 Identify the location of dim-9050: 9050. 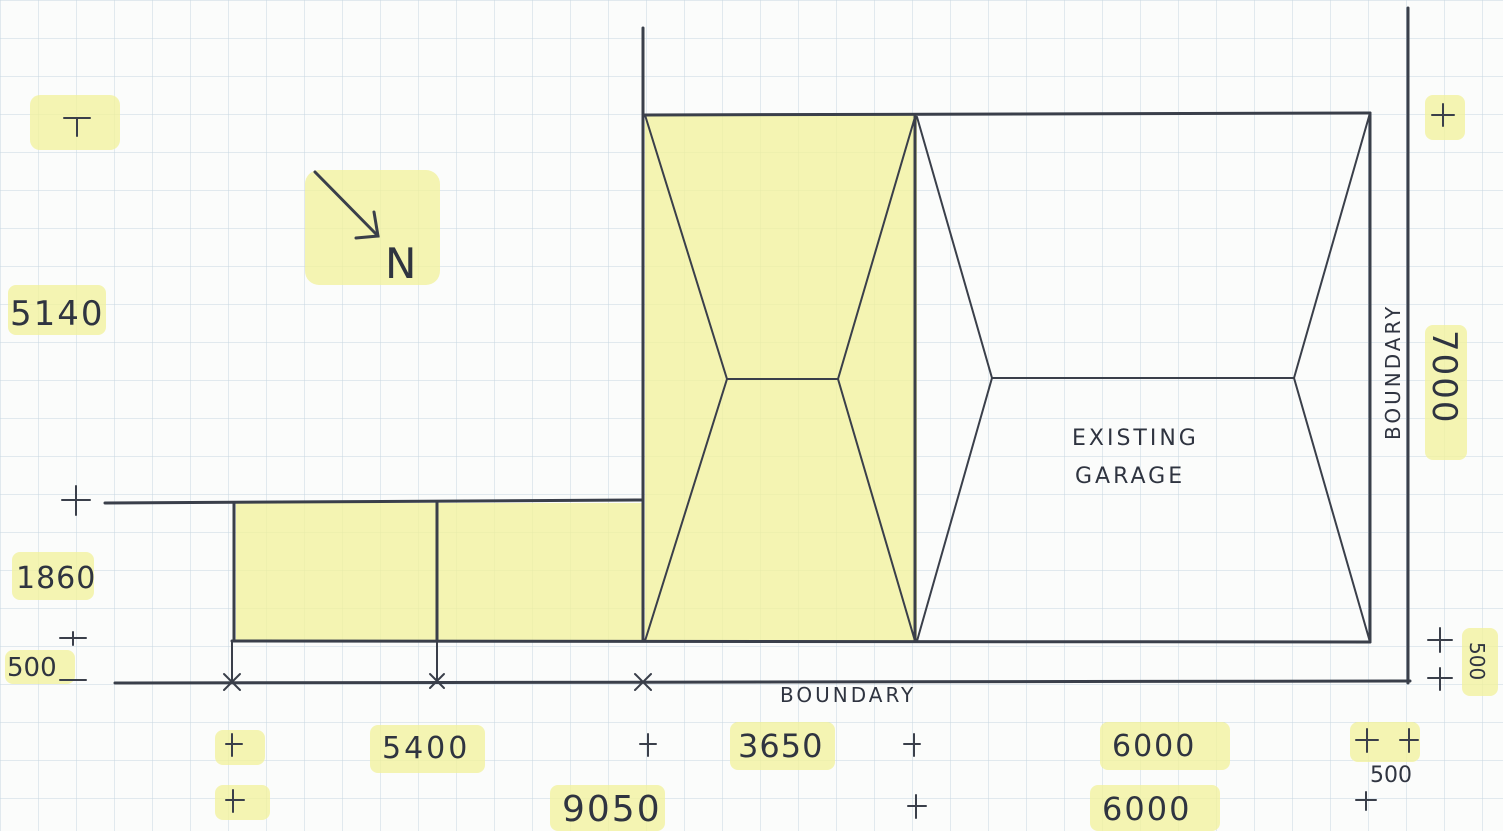
(612, 809).